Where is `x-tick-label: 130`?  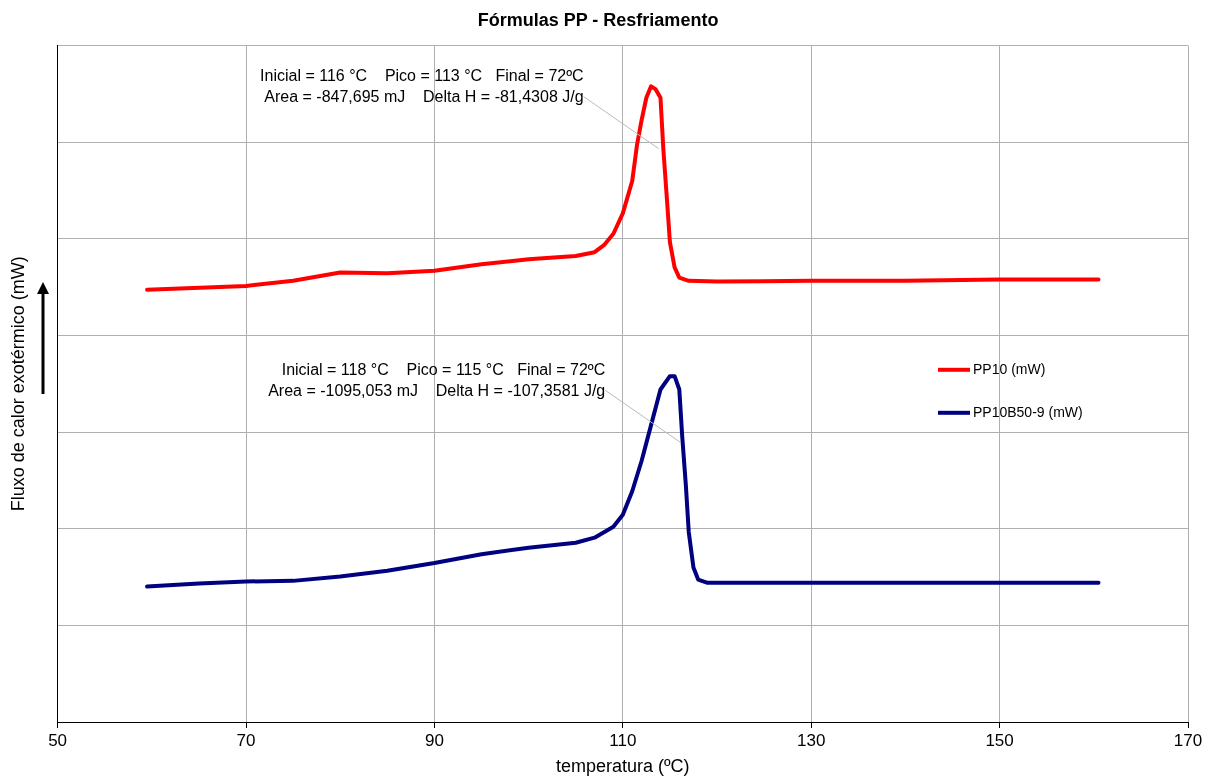
x-tick-label: 130 is located at coordinates (811, 740).